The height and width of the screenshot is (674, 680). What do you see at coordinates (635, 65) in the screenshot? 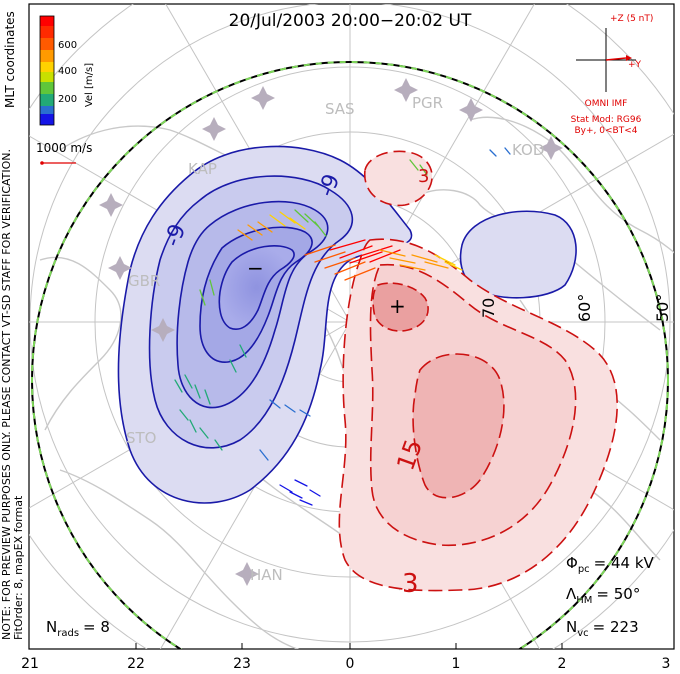
I see `imf-y-label: +Y` at bounding box center [635, 65].